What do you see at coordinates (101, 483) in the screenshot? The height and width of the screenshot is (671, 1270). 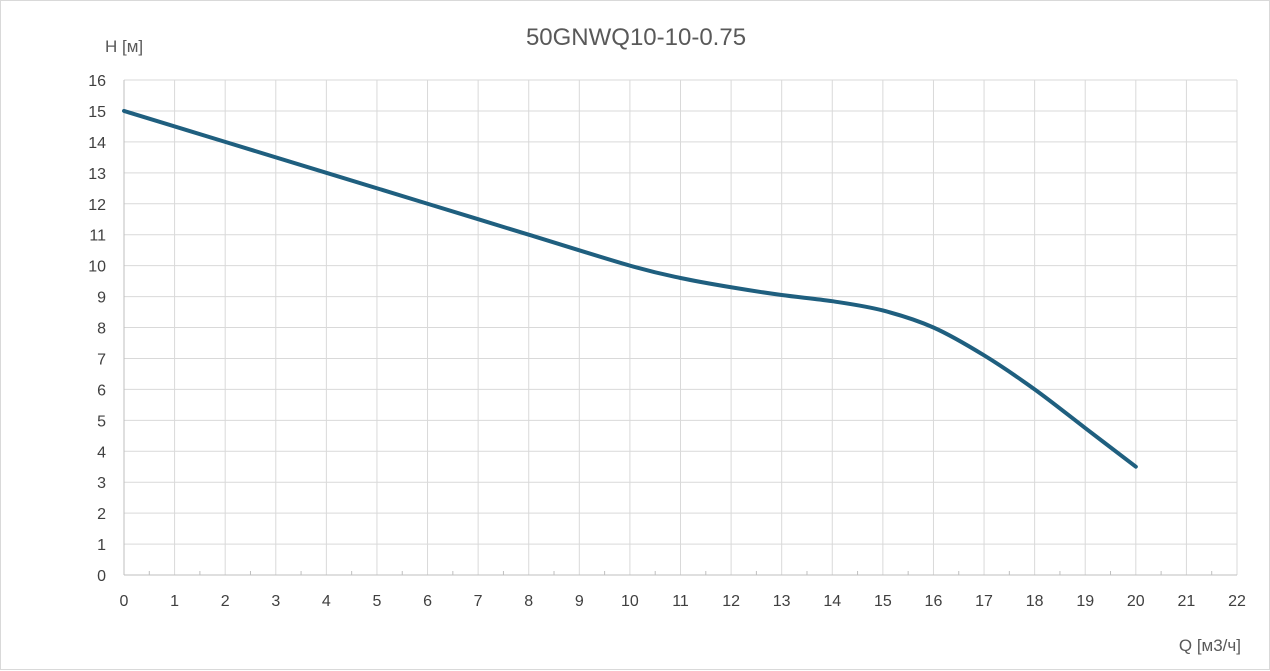 I see `y-tick-label: 3` at bounding box center [101, 483].